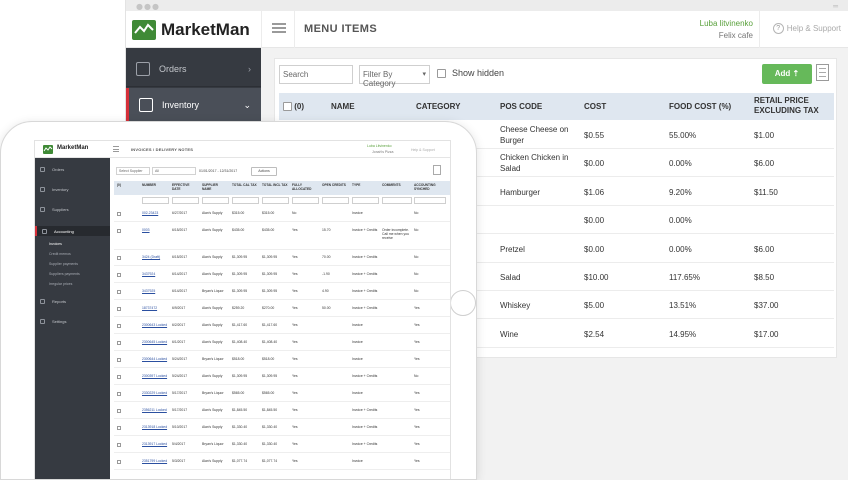 The image size is (848, 480). What do you see at coordinates (425, 187) in the screenshot?
I see `column-header-accounting-synched: ACCOUNTING SYNCHED` at bounding box center [425, 187].